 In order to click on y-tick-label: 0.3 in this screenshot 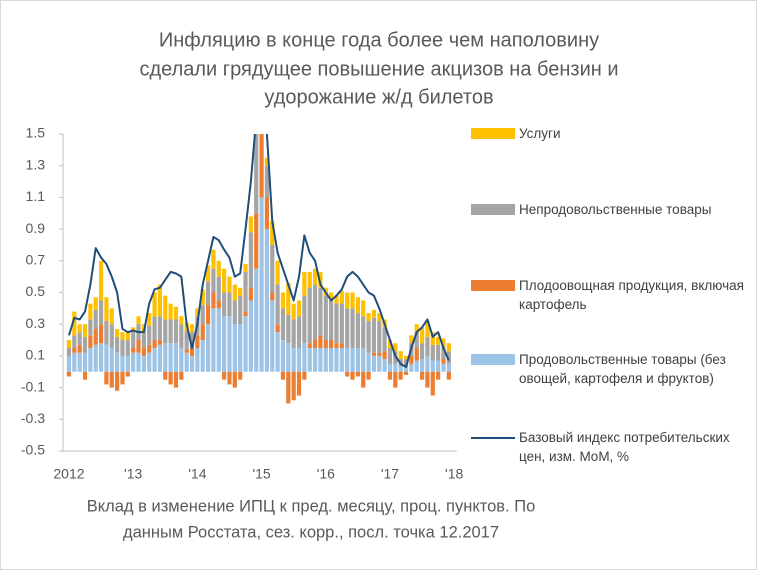, I will do `click(36, 323)`.